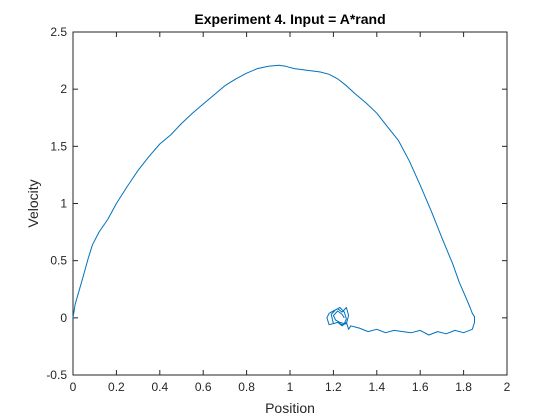 The width and height of the screenshot is (560, 420). I want to click on x-tick-label: 1, so click(290, 387).